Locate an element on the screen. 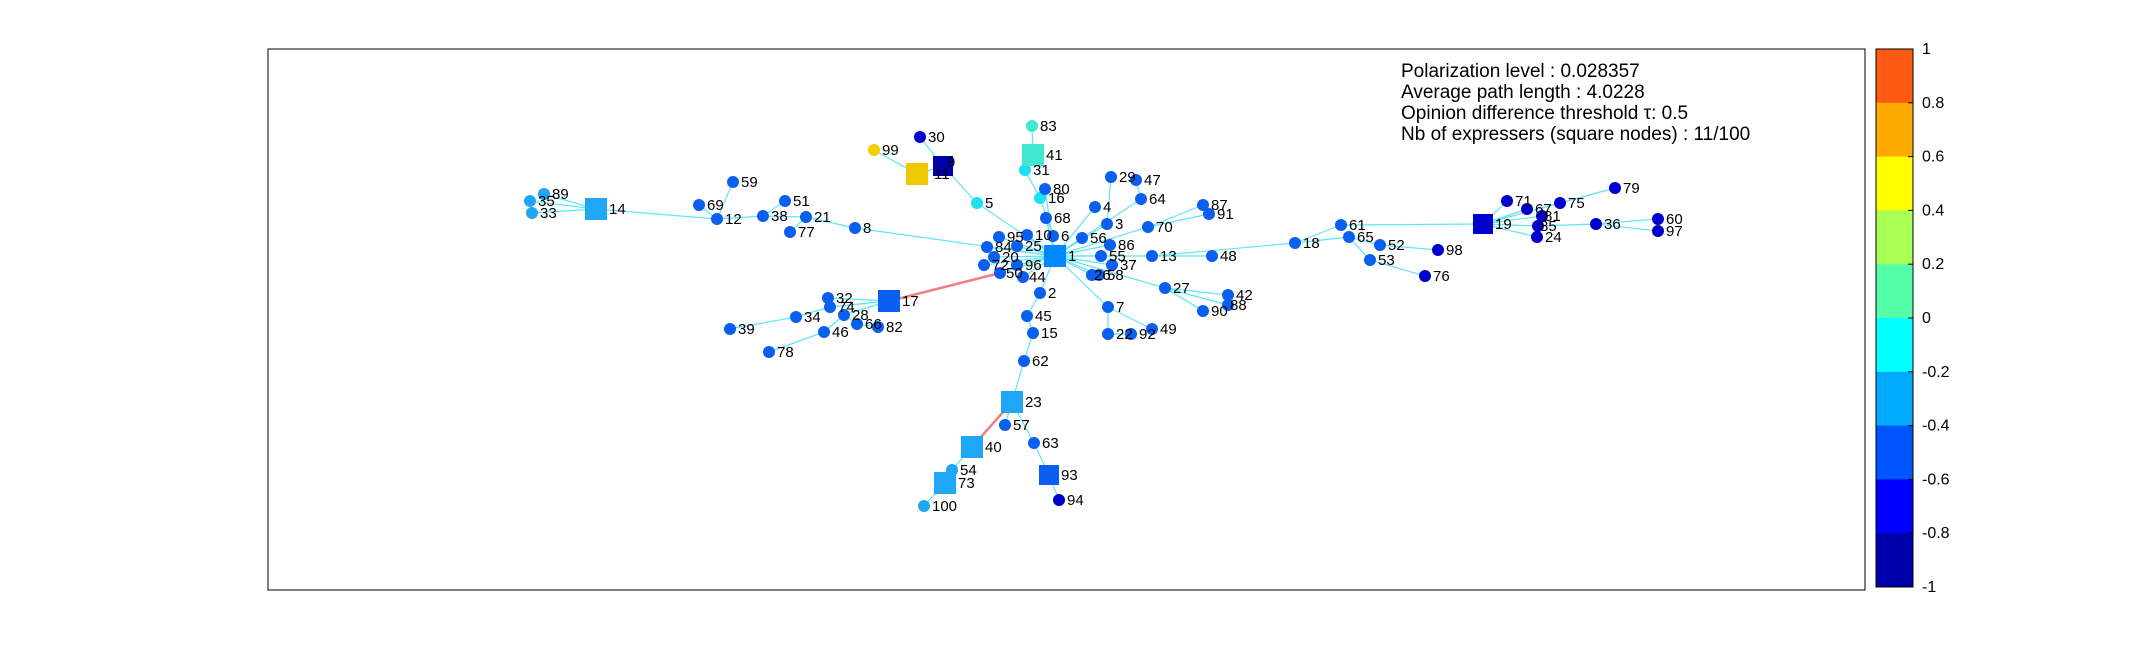 The image size is (2152, 658). colorbar-tick-label-10: -1 is located at coordinates (1929, 587).